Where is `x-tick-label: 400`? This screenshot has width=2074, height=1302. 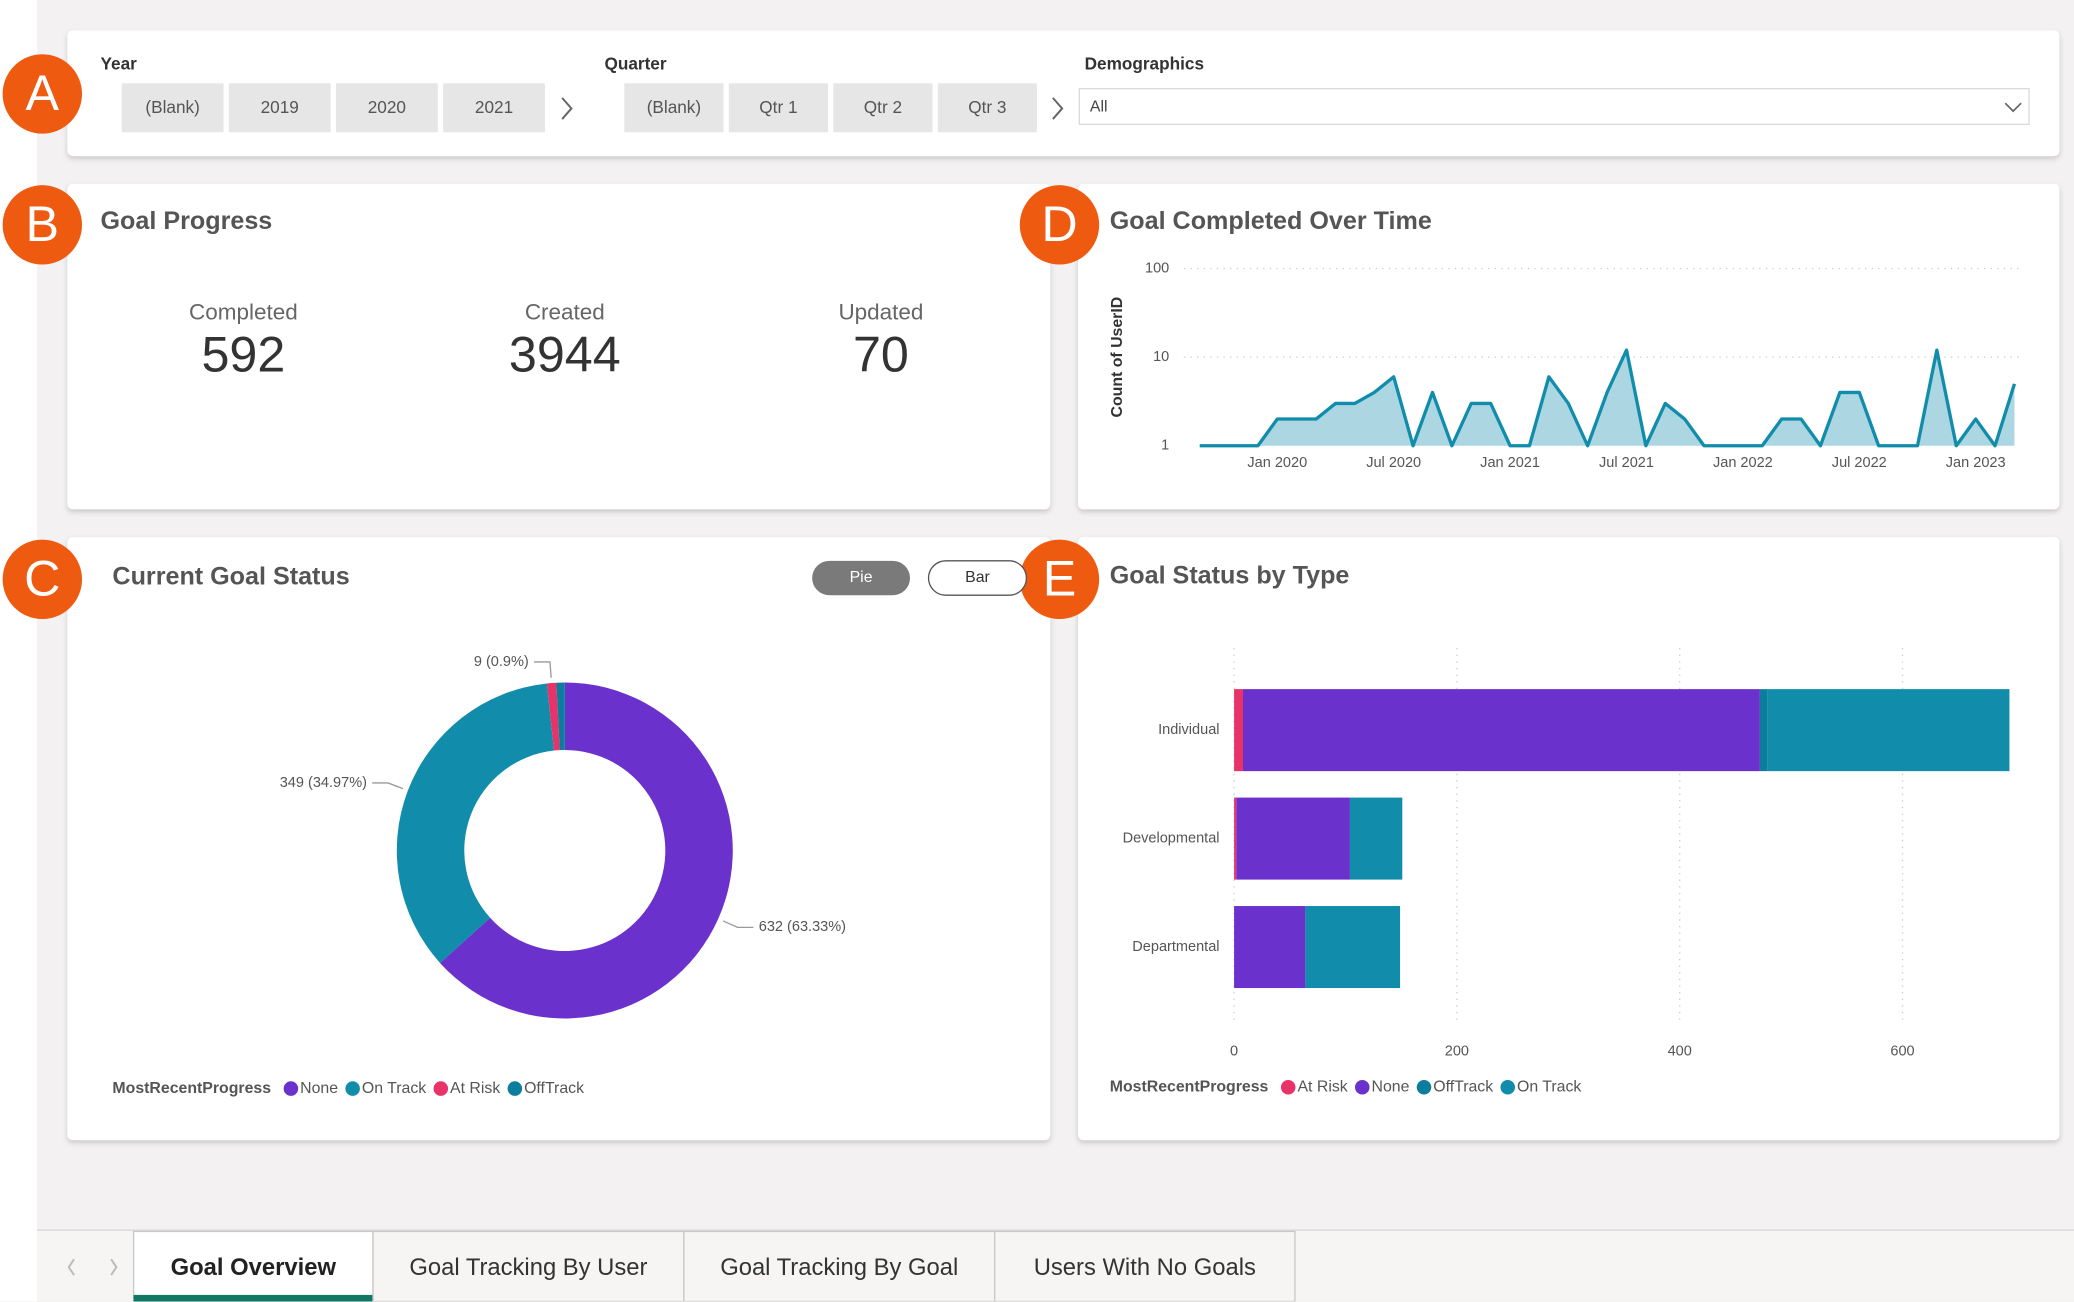
x-tick-label: 400 is located at coordinates (1680, 1051).